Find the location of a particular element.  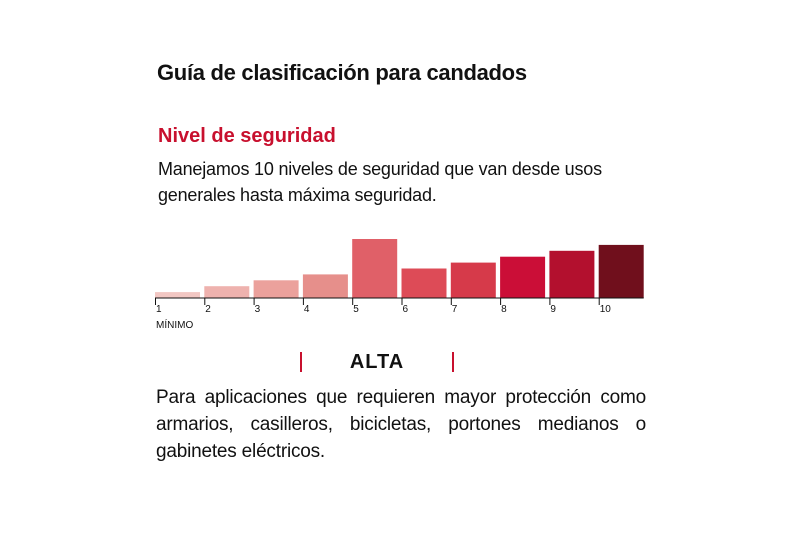

chart-min-label: MÍNIMO is located at coordinates (174, 324).